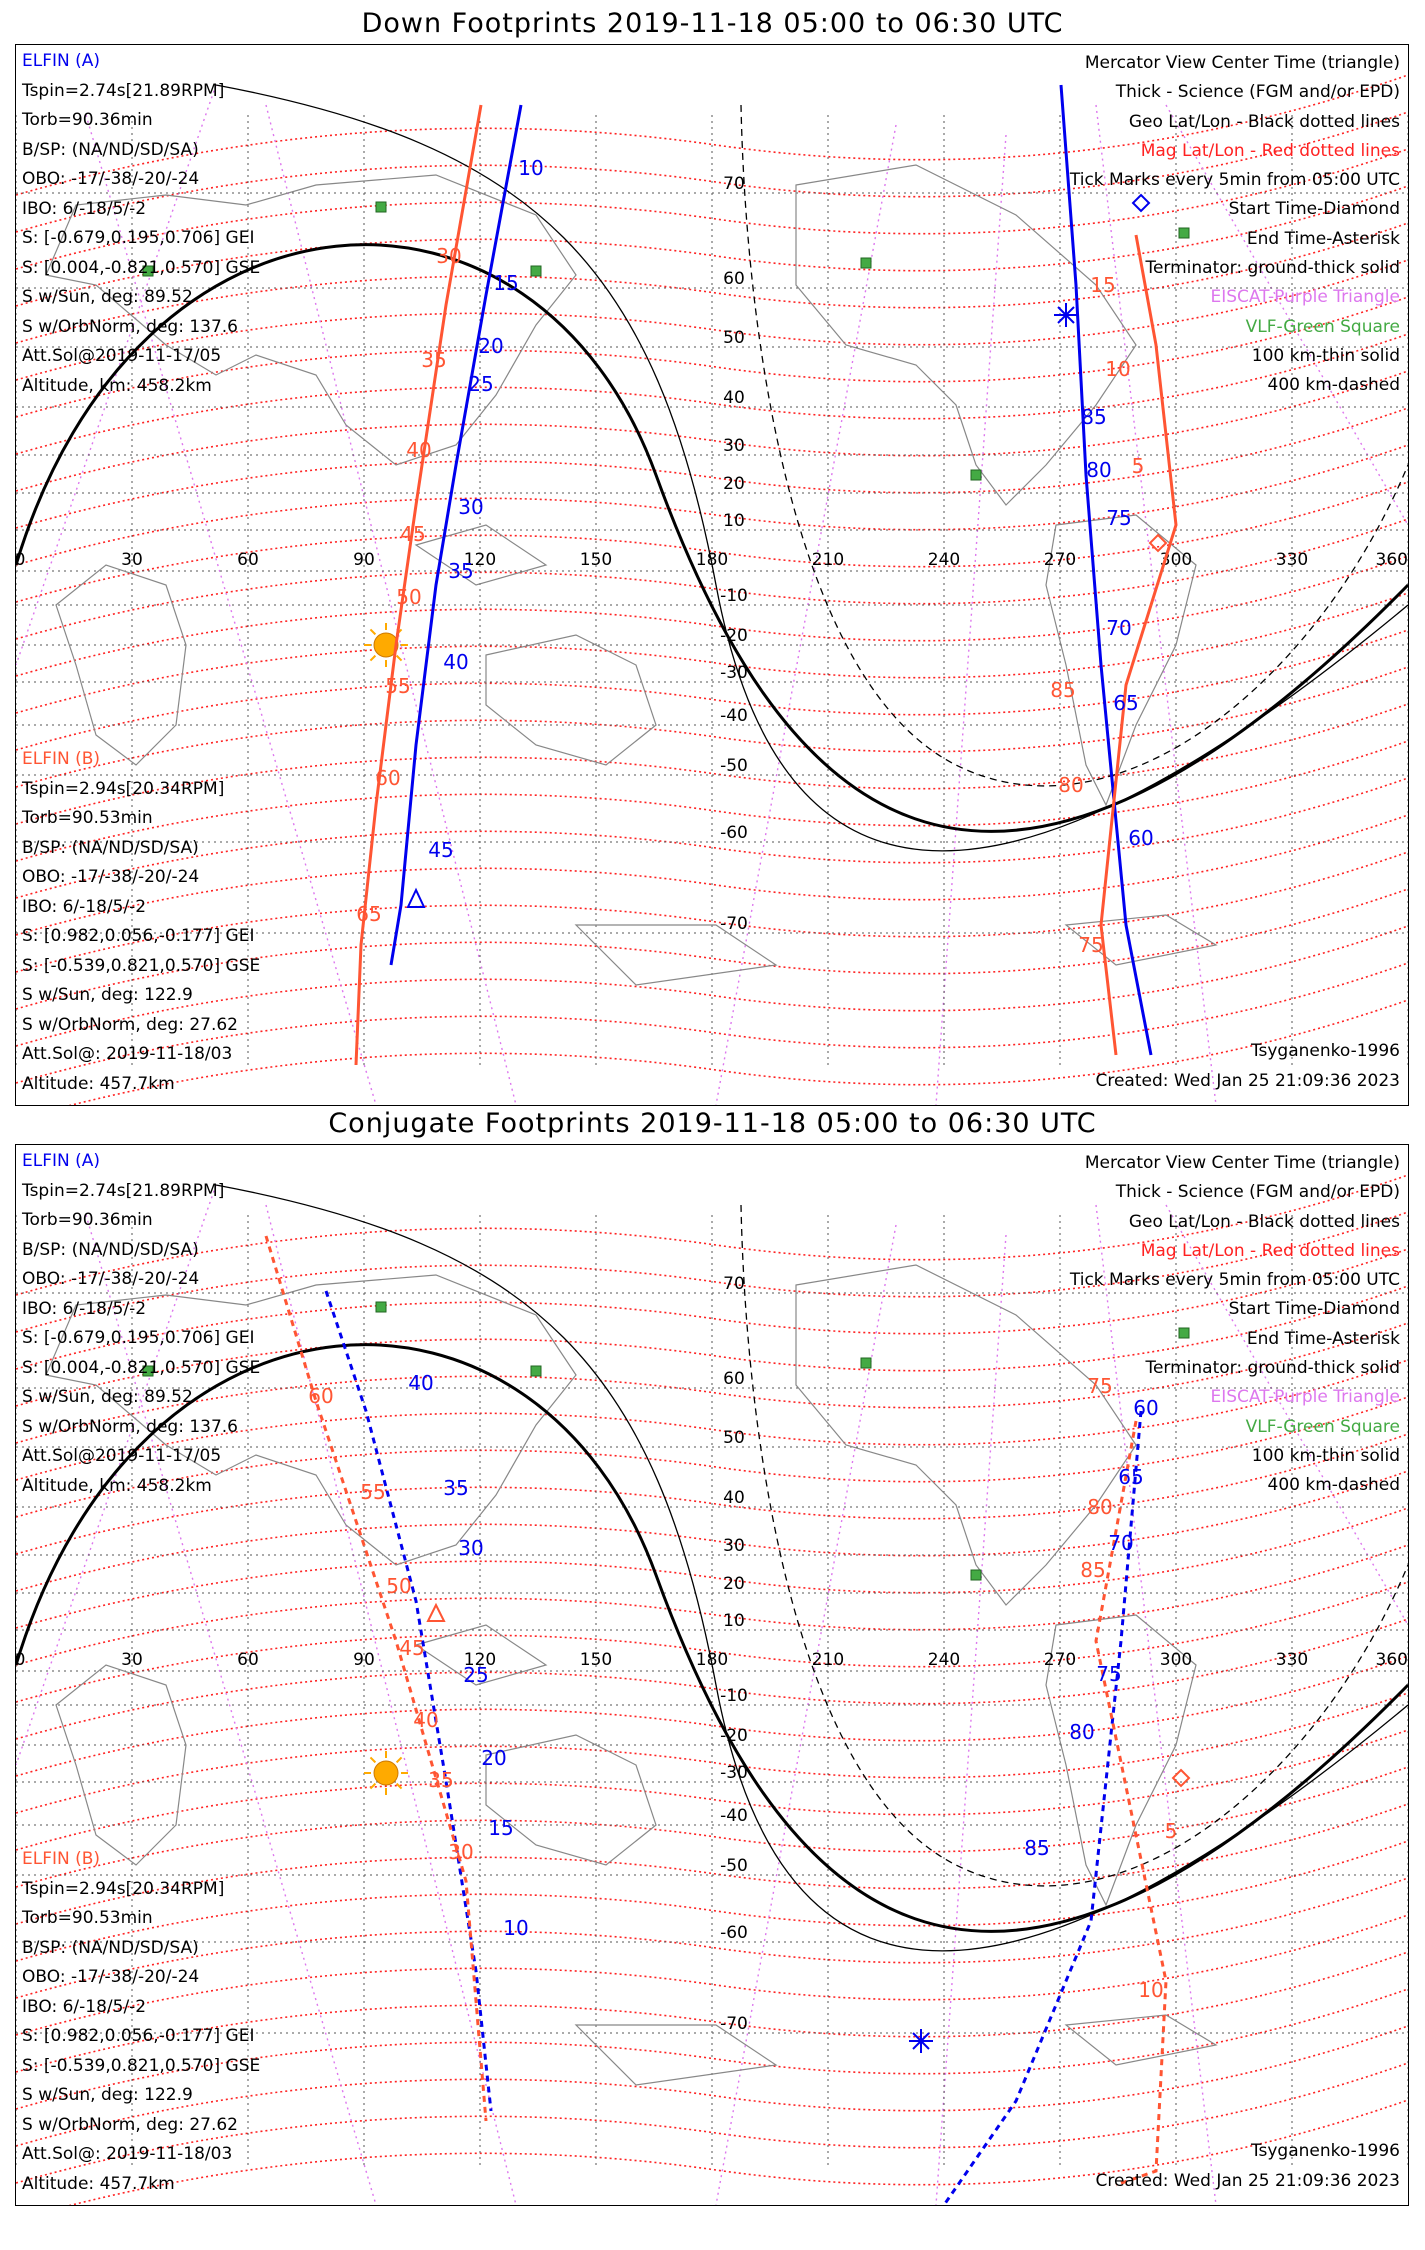 The image size is (1425, 2250). I want to click on lon-tick-label: 150, so click(596, 1660).